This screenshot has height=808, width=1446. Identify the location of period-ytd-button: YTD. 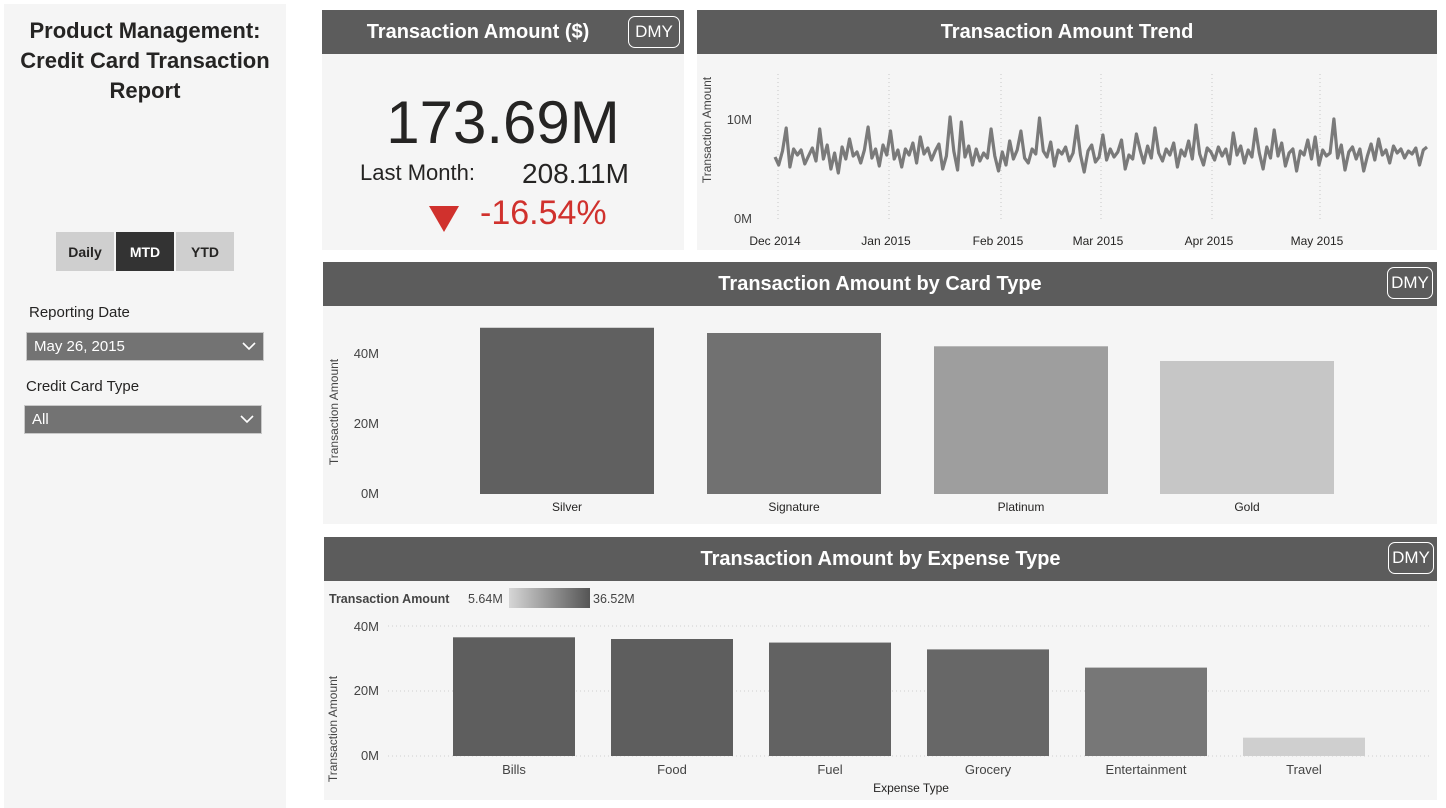
(205, 251).